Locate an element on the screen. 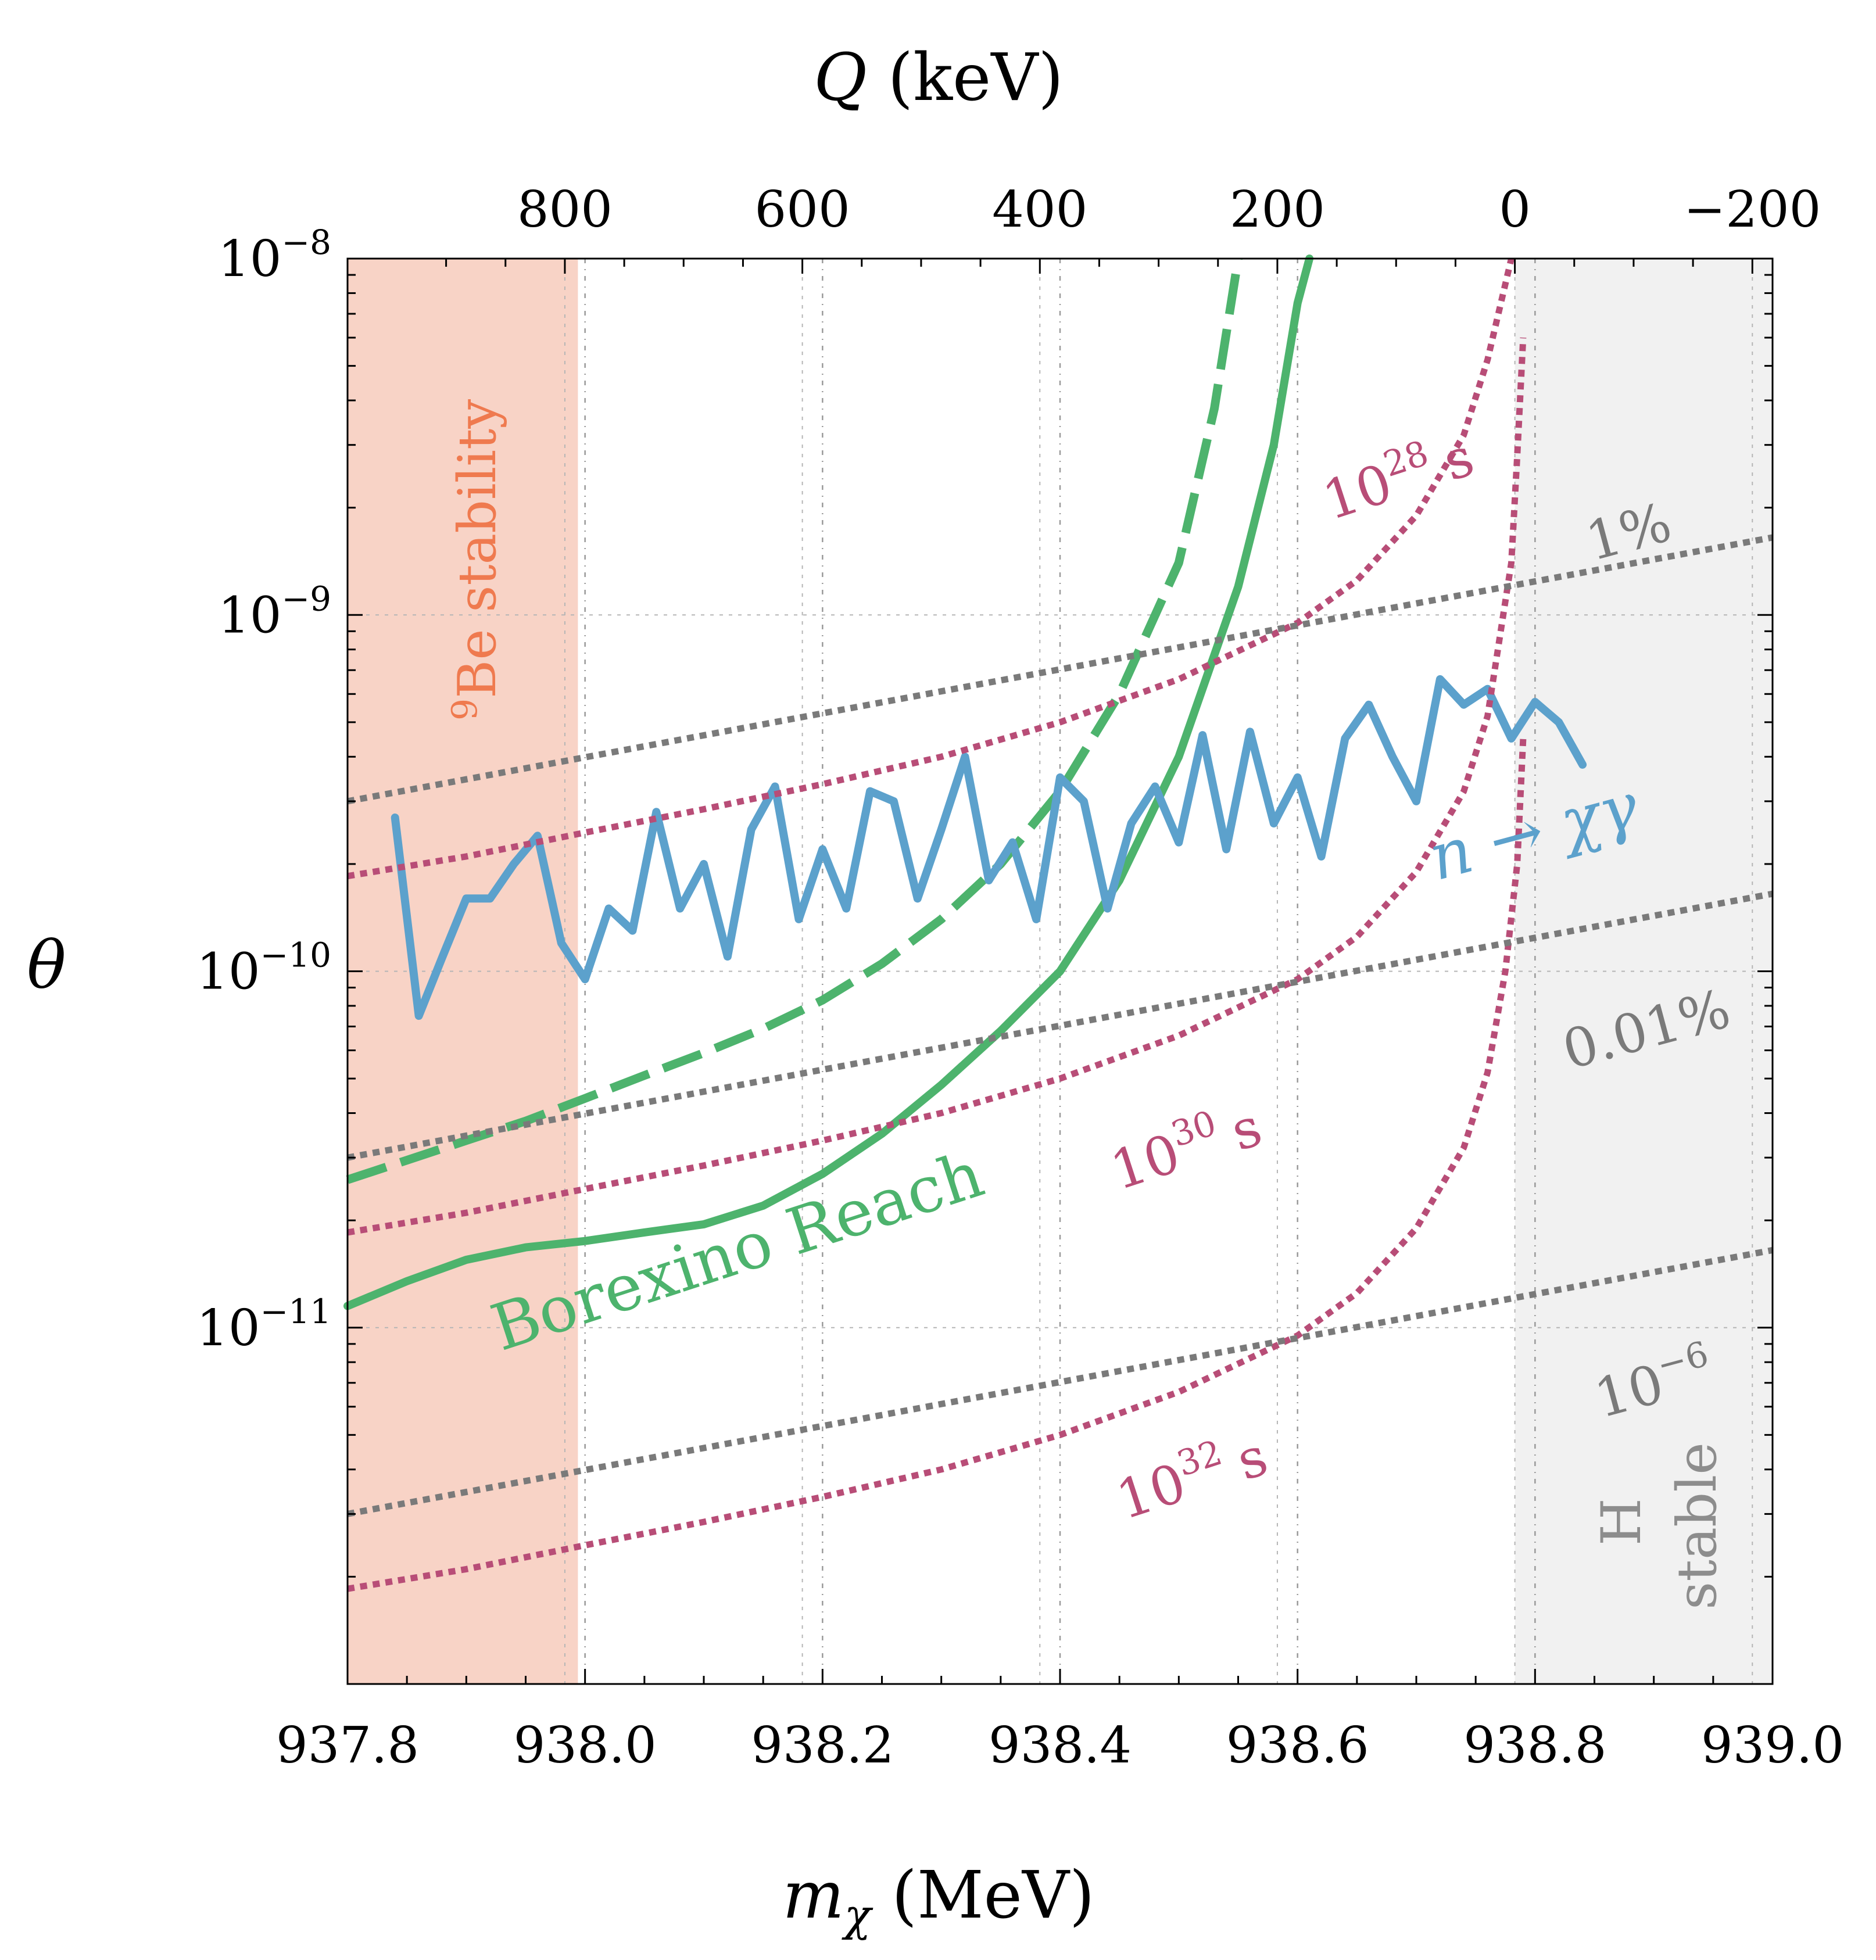  x-tick-label: 938.2 is located at coordinates (822, 1746).